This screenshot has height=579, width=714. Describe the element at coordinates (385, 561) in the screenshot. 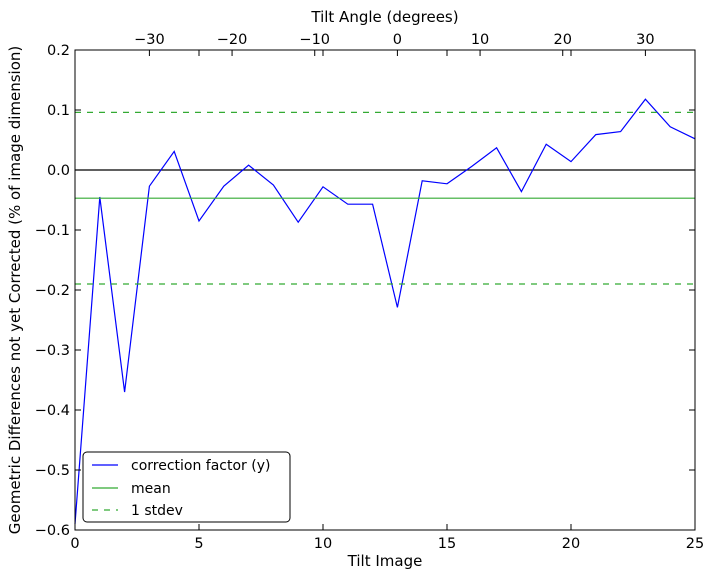

I see `x-axis-title: Tilt Image` at that location.